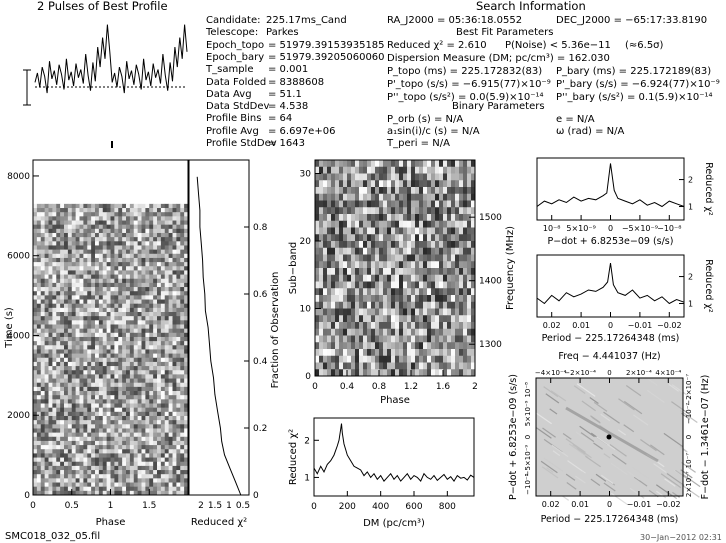 The height and width of the screenshot is (543, 726). I want to click on pdot-bary-text: P'_bary (s/s) = −6.924(77)×10⁻⁹, so click(638, 84).